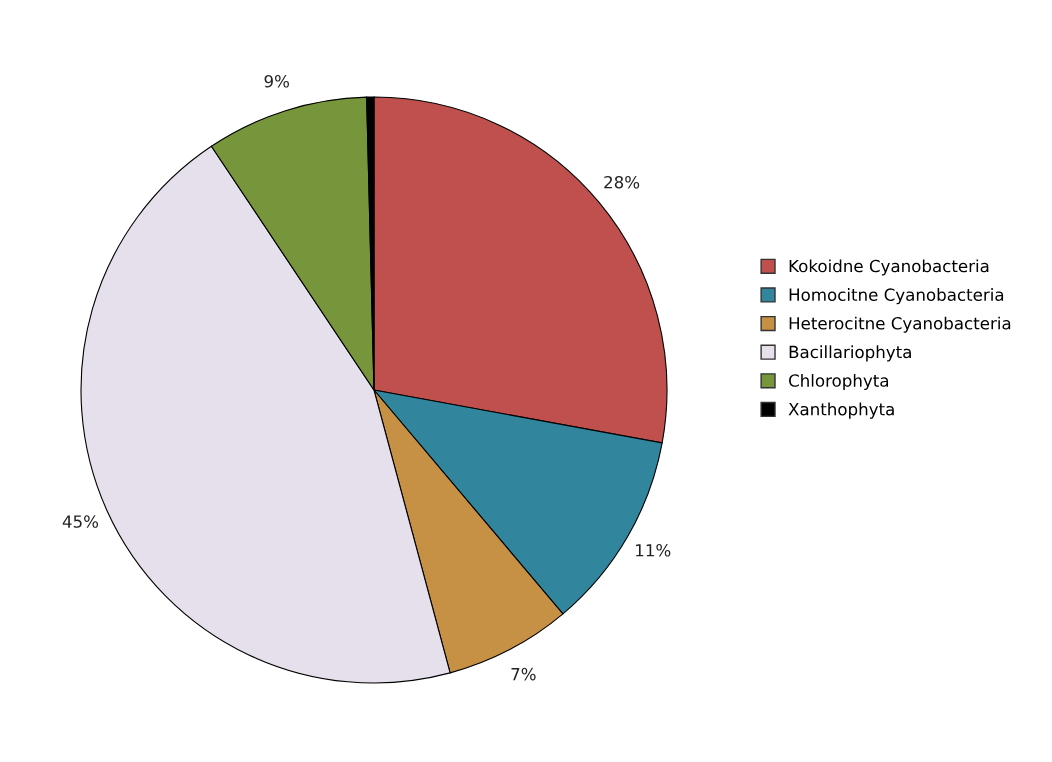 The height and width of the screenshot is (762, 1052). Describe the element at coordinates (622, 182) in the screenshot. I see `data-label: 28%` at that location.